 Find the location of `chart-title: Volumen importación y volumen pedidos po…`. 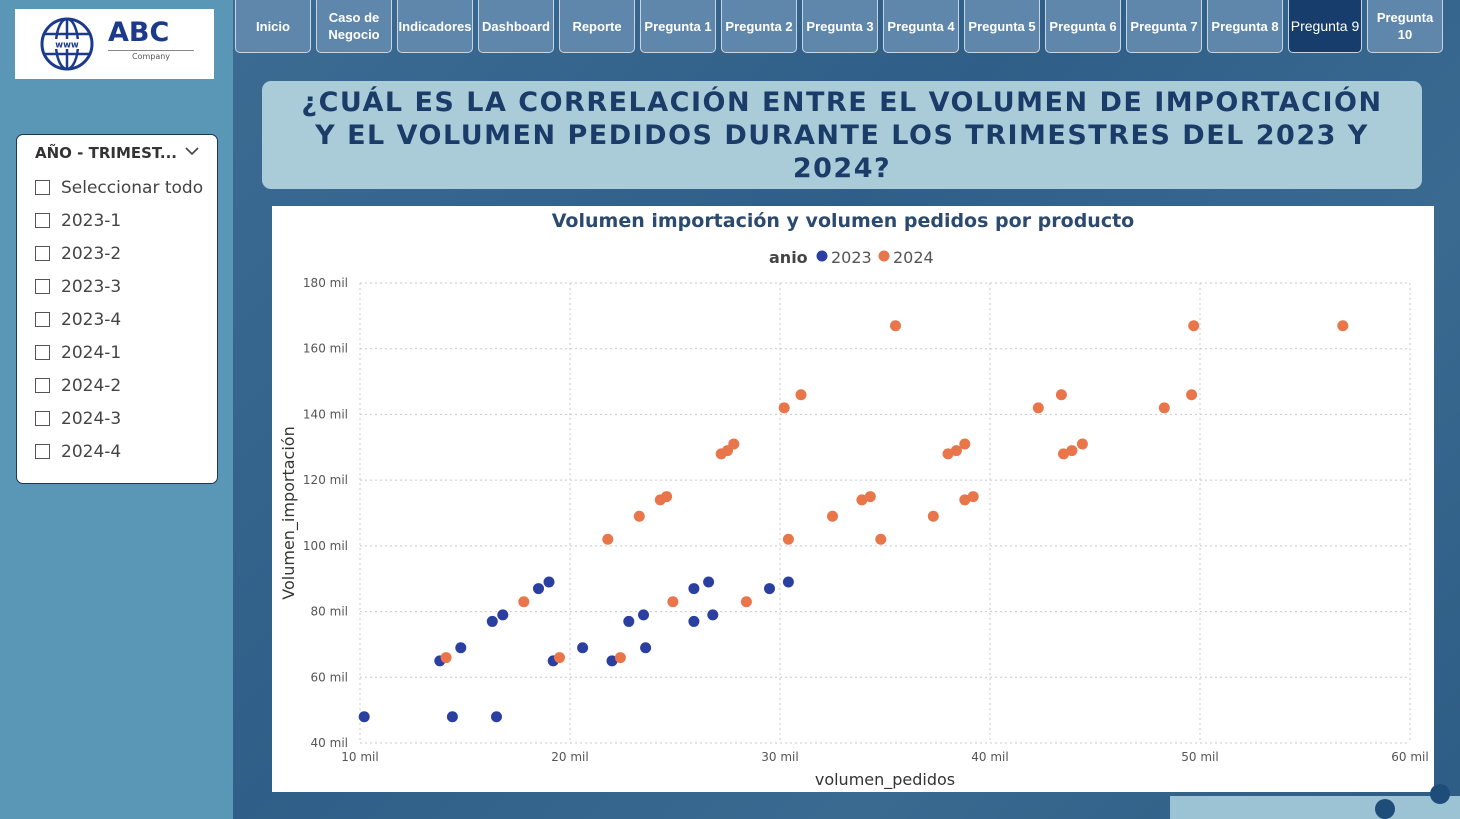

chart-title: Volumen importación y volumen pedidos po… is located at coordinates (843, 221).